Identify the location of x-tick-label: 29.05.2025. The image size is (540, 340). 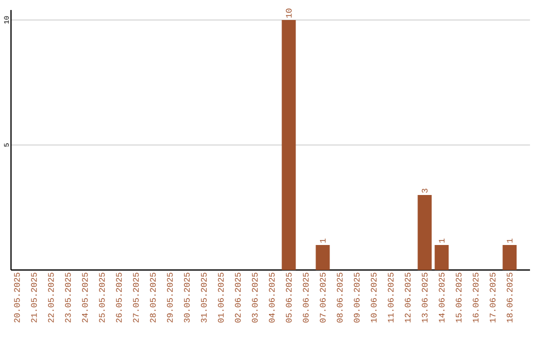
(169, 297).